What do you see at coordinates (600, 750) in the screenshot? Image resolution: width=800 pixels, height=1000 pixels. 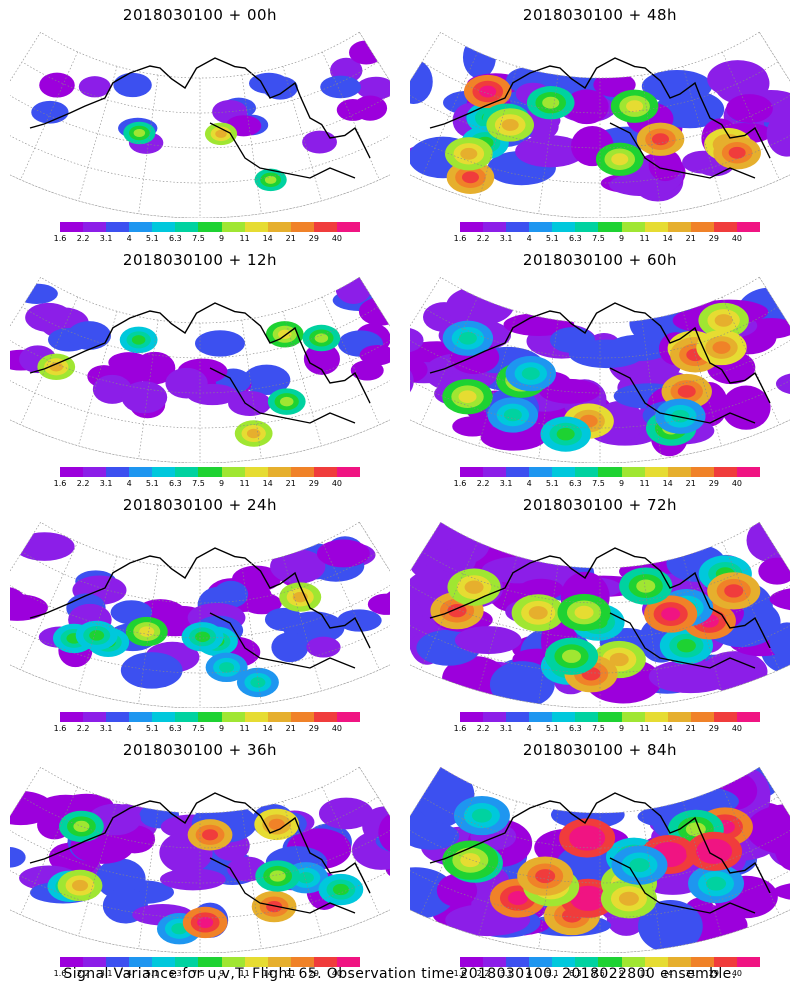 I see `panel-title: 2018030100 + 84h` at bounding box center [600, 750].